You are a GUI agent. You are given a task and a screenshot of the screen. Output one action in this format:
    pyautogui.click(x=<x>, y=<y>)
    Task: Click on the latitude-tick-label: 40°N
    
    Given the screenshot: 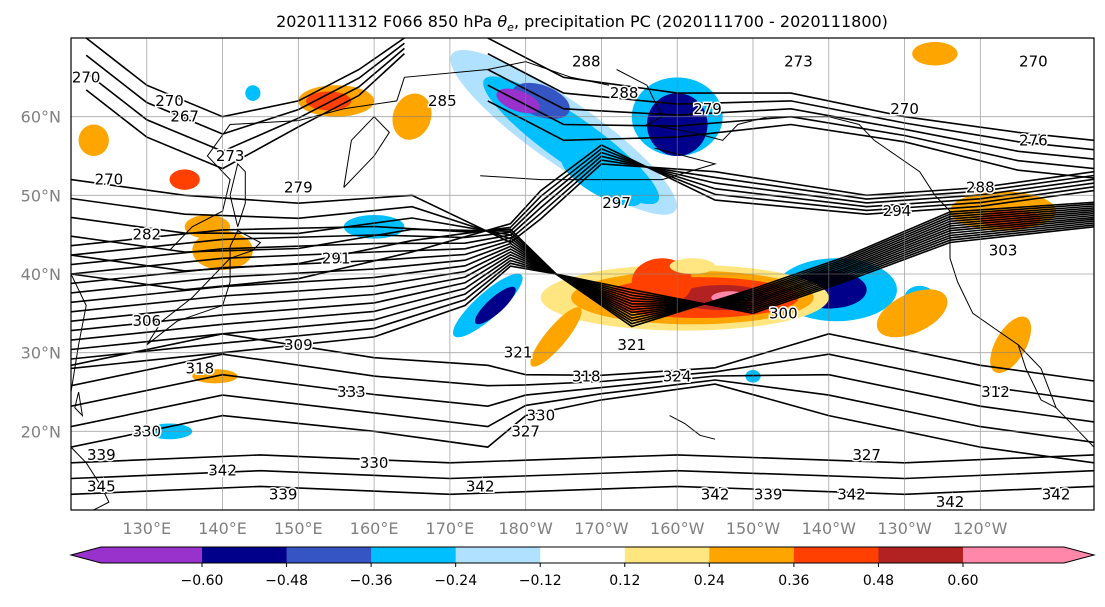 What is the action you would take?
    pyautogui.click(x=41, y=274)
    